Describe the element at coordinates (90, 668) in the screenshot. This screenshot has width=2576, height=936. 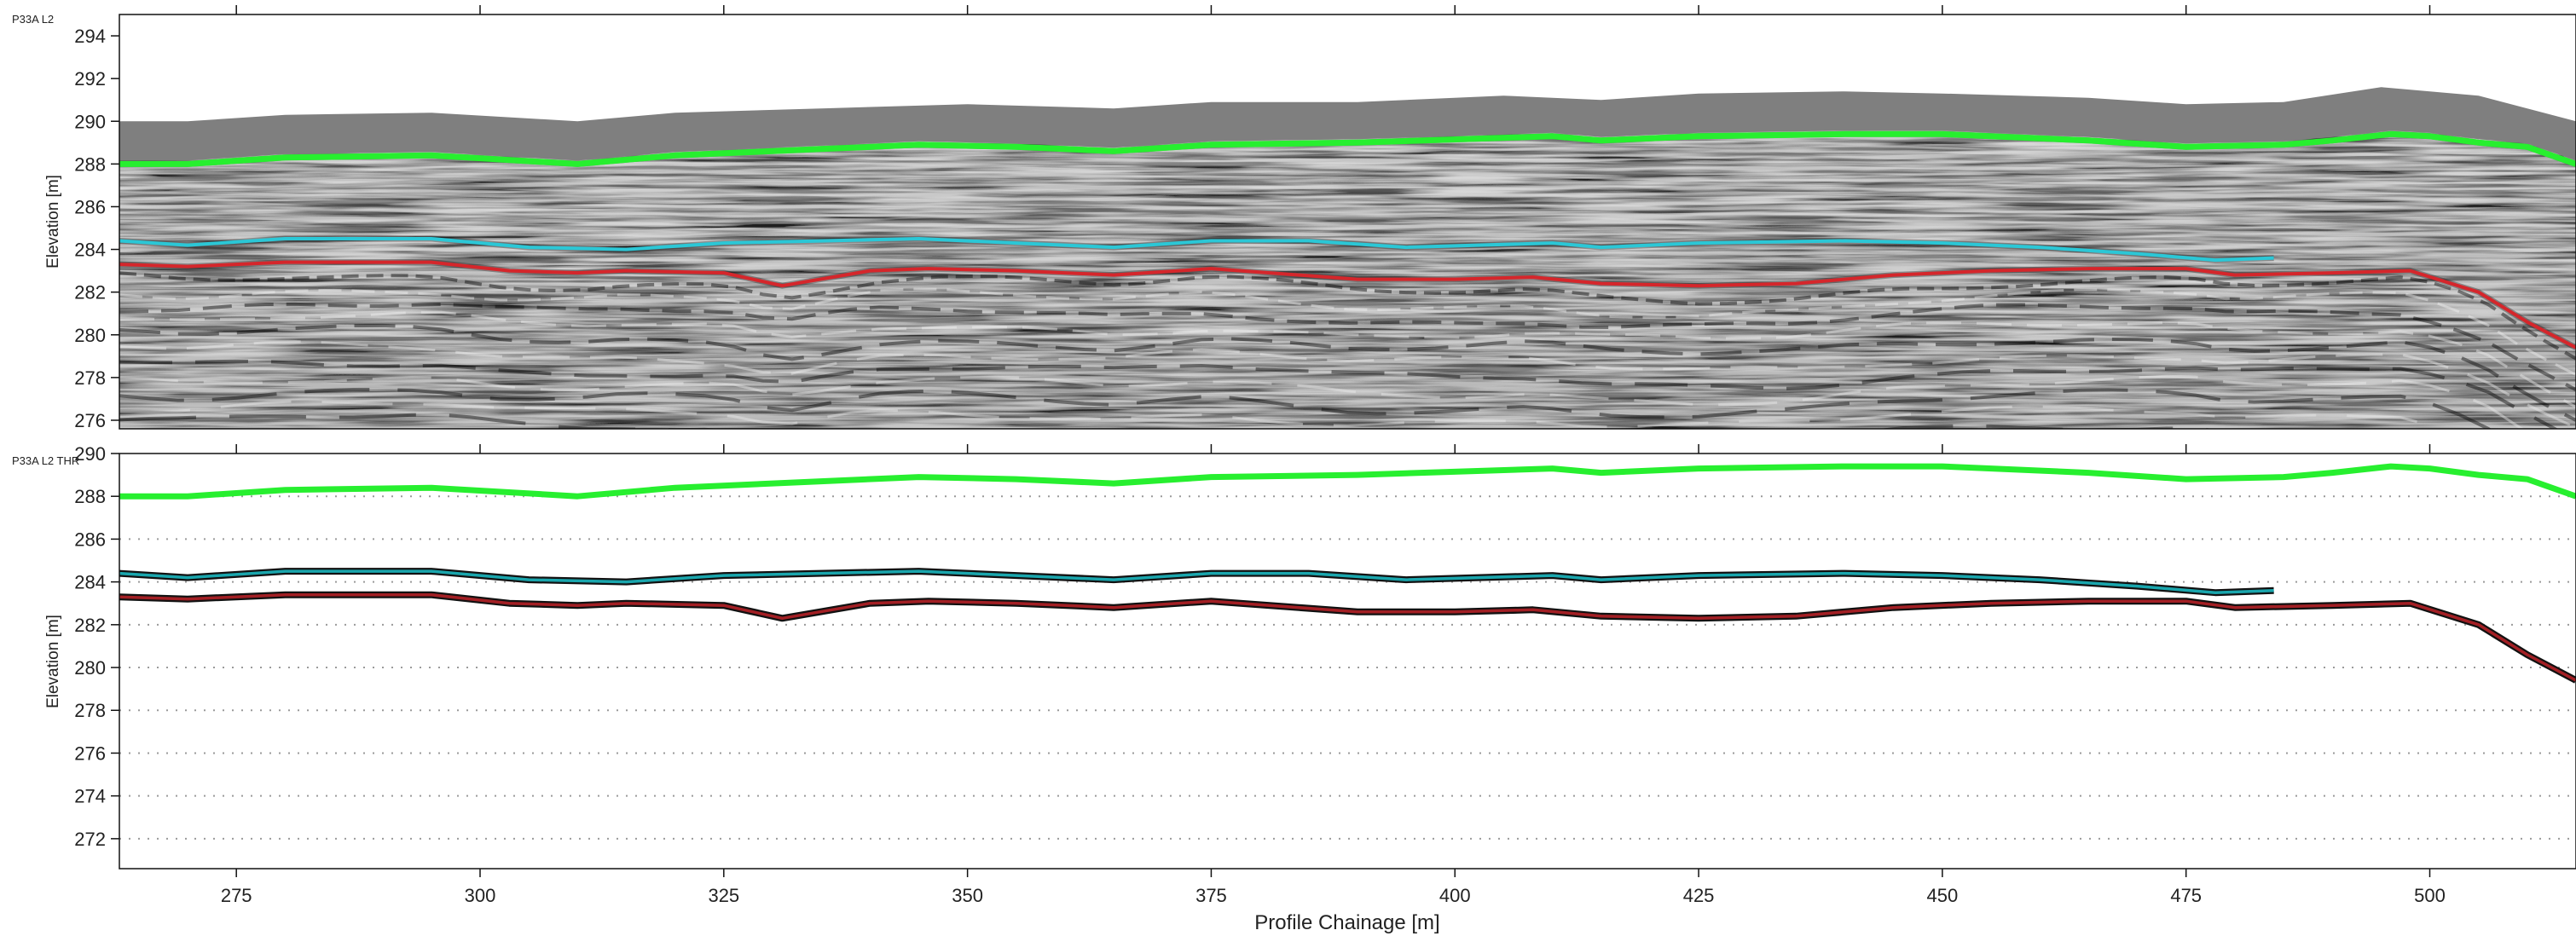
I see `interpretation-y-tick-label: 280` at that location.